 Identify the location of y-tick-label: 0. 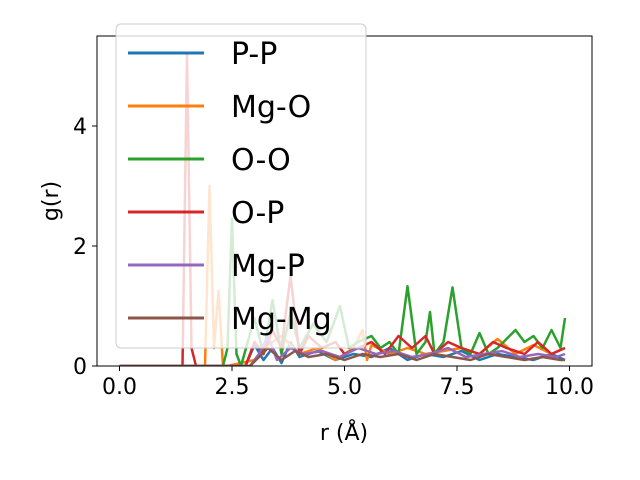
(80, 367).